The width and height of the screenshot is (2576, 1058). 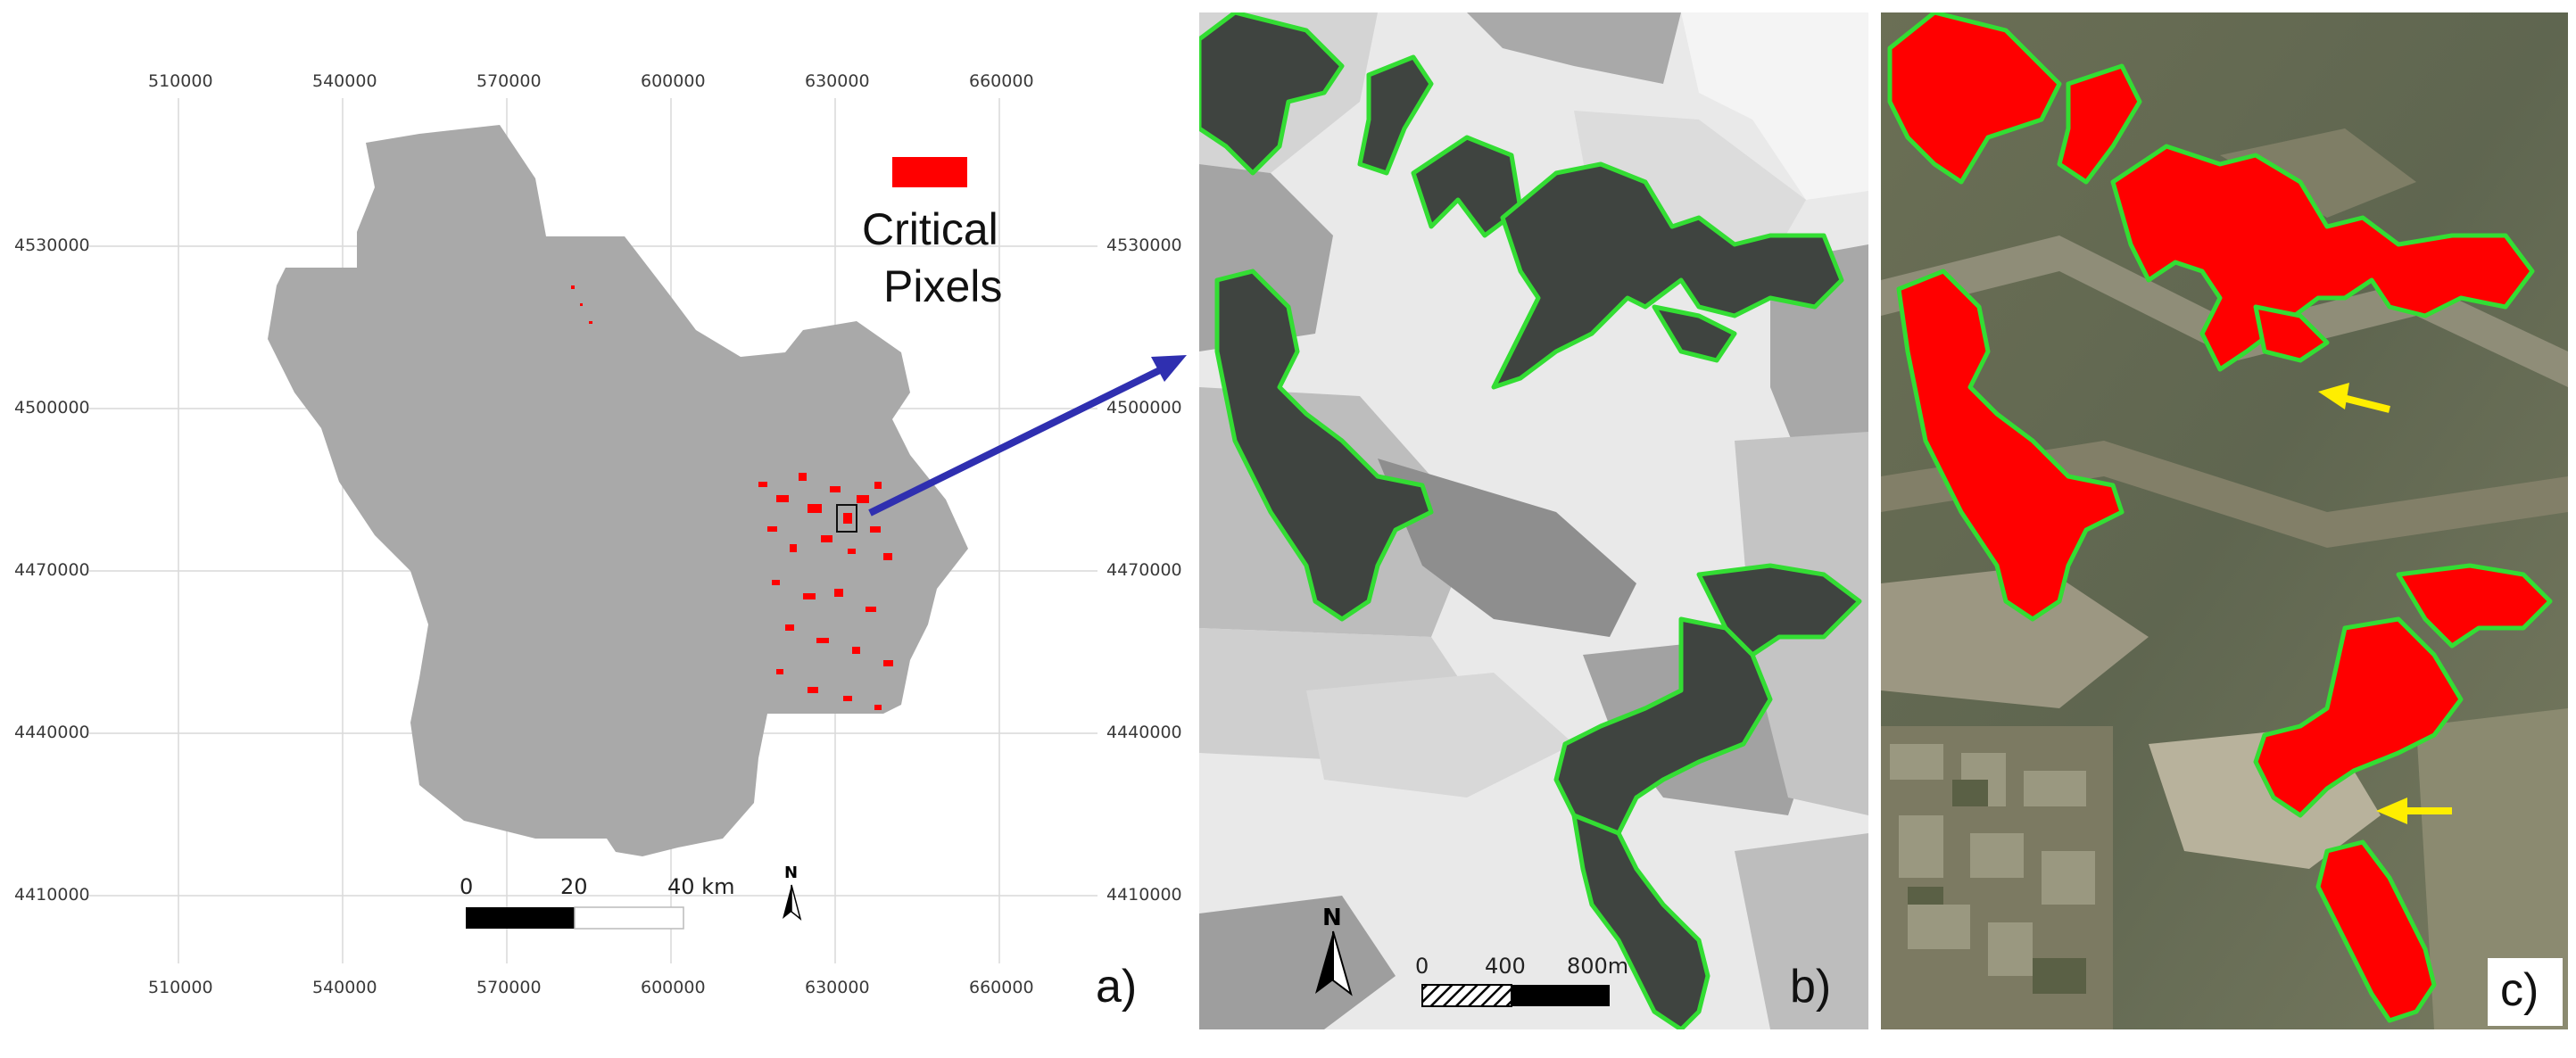 What do you see at coordinates (1169, 368) in the screenshot?
I see `zoom-arrow-head` at bounding box center [1169, 368].